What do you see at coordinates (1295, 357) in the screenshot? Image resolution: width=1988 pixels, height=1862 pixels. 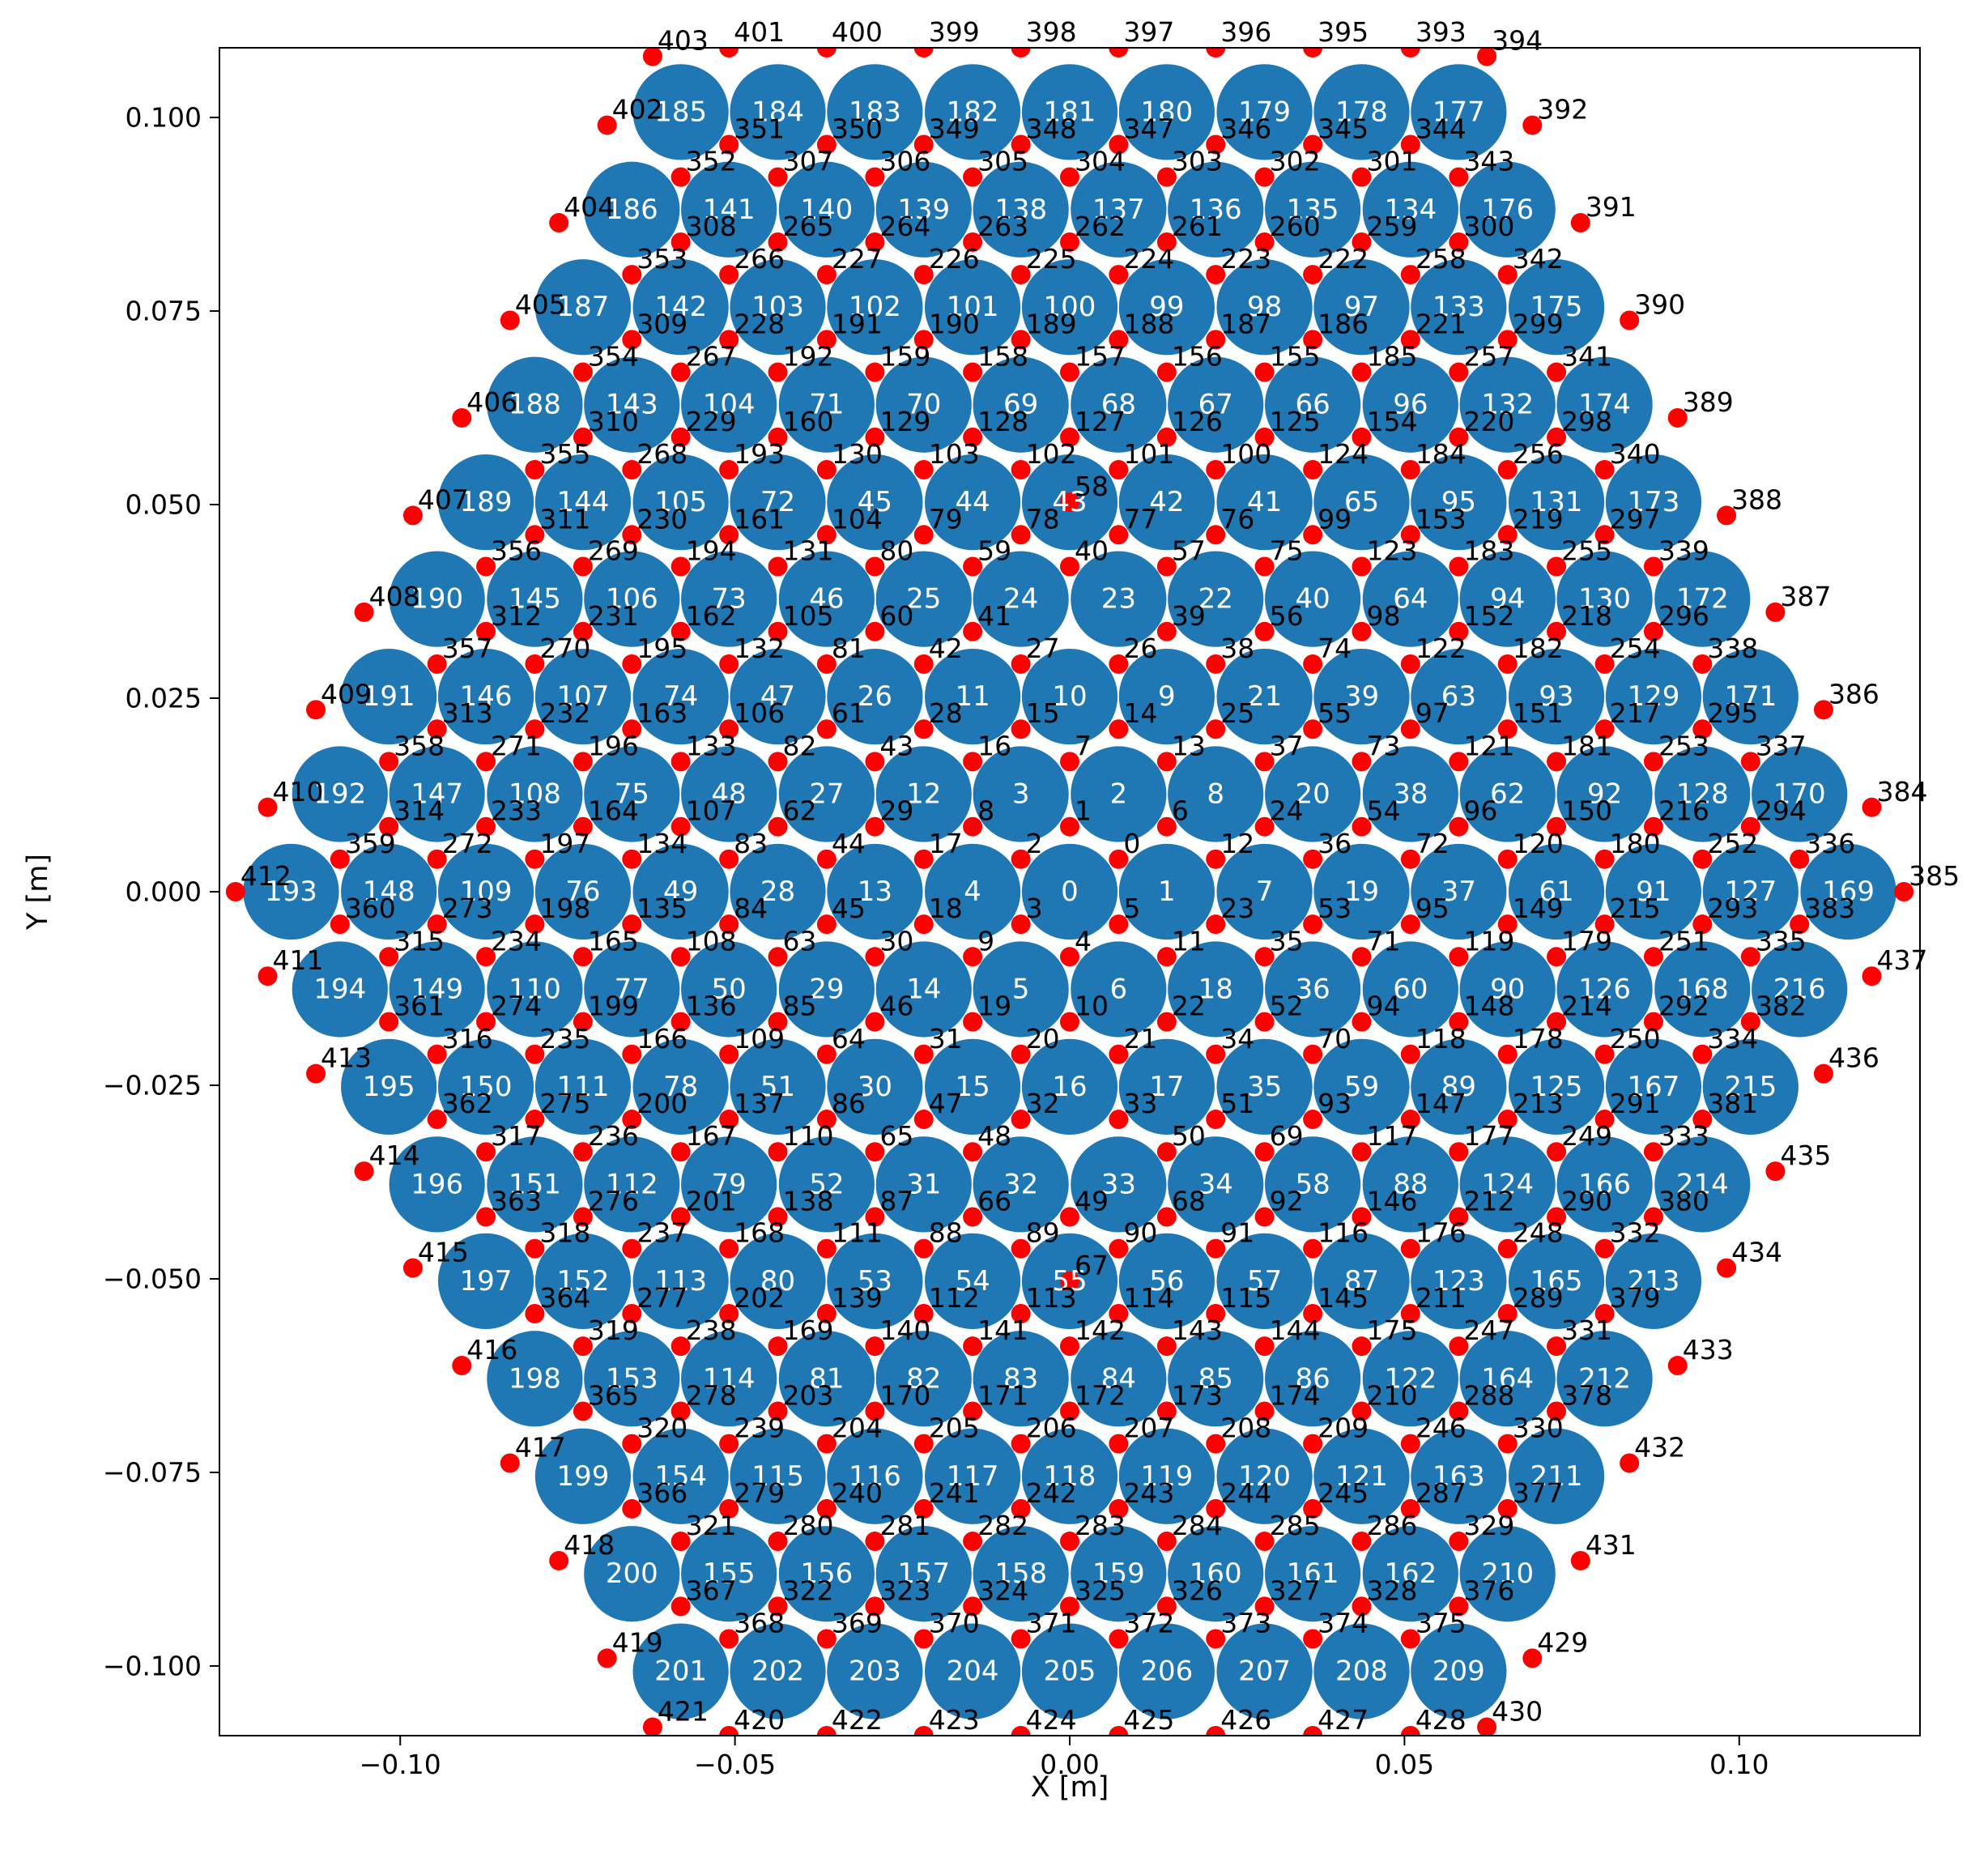 I see `grid-point-label: 155` at bounding box center [1295, 357].